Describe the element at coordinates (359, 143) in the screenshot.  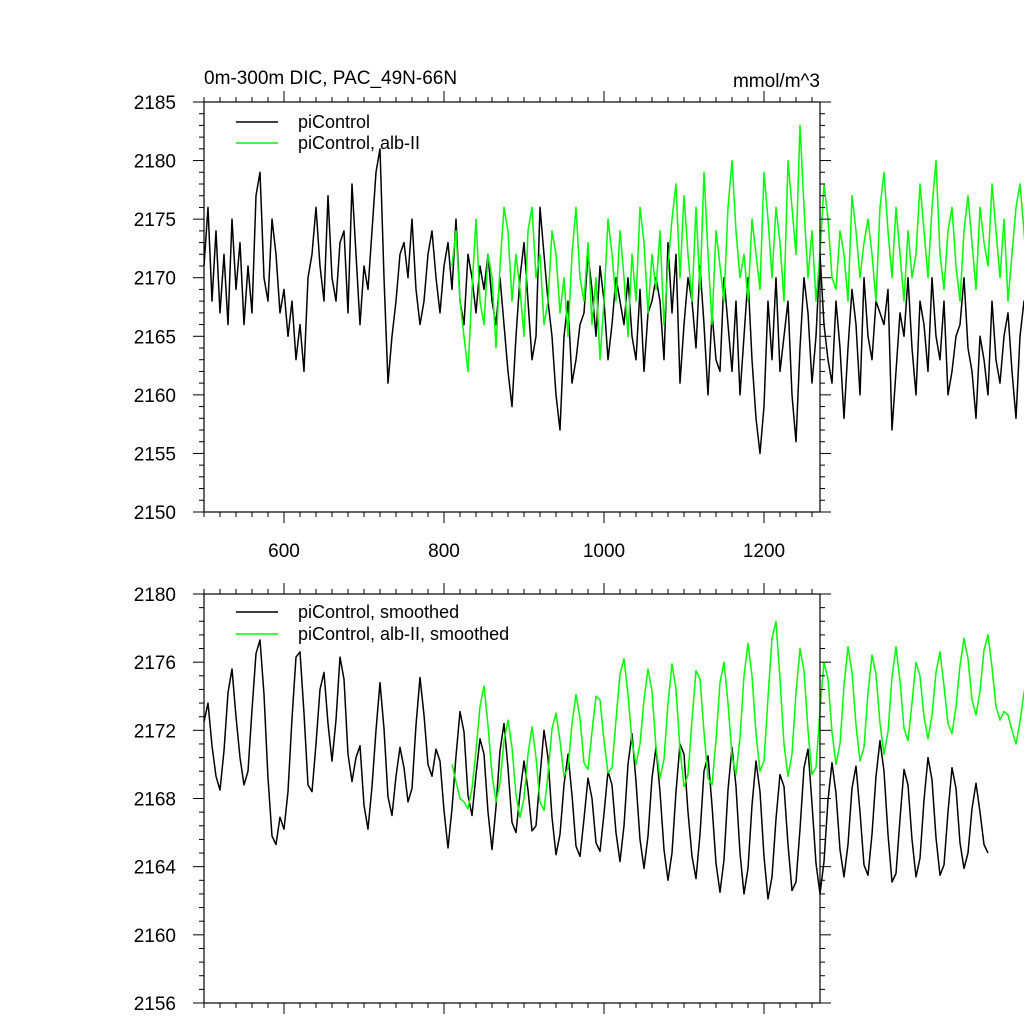
I see `legend-label-alb-ii: piControl, alb-II` at that location.